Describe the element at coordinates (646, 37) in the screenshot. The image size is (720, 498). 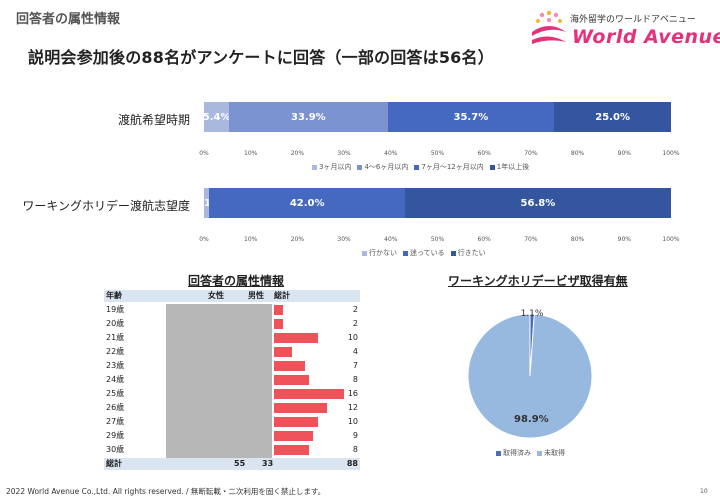
I see `logo-wordmark: World Avenue` at that location.